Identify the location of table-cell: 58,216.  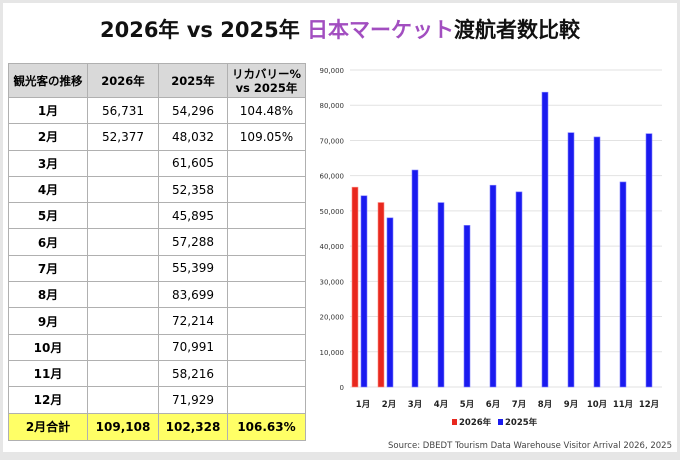
(193, 373).